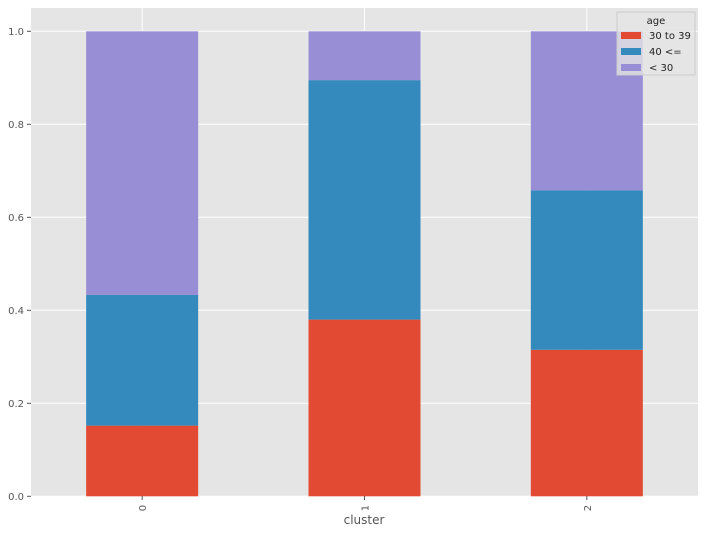 This screenshot has width=706, height=534. What do you see at coordinates (16, 311) in the screenshot?
I see `y-tick-label: 0.4` at bounding box center [16, 311].